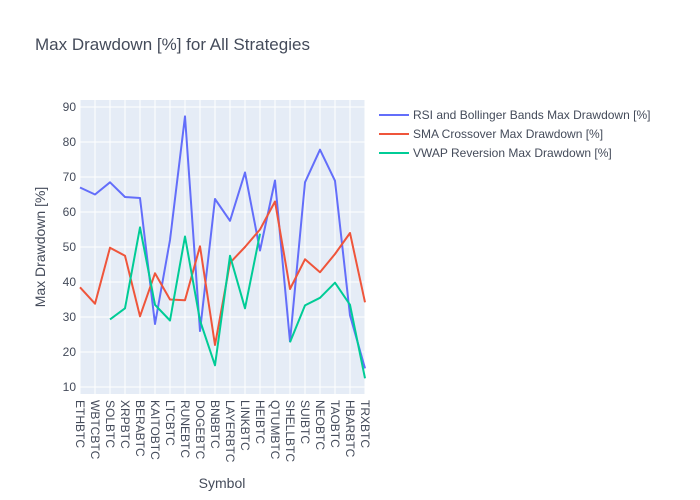  I want to click on y-tick-label: 90, so click(70, 107).